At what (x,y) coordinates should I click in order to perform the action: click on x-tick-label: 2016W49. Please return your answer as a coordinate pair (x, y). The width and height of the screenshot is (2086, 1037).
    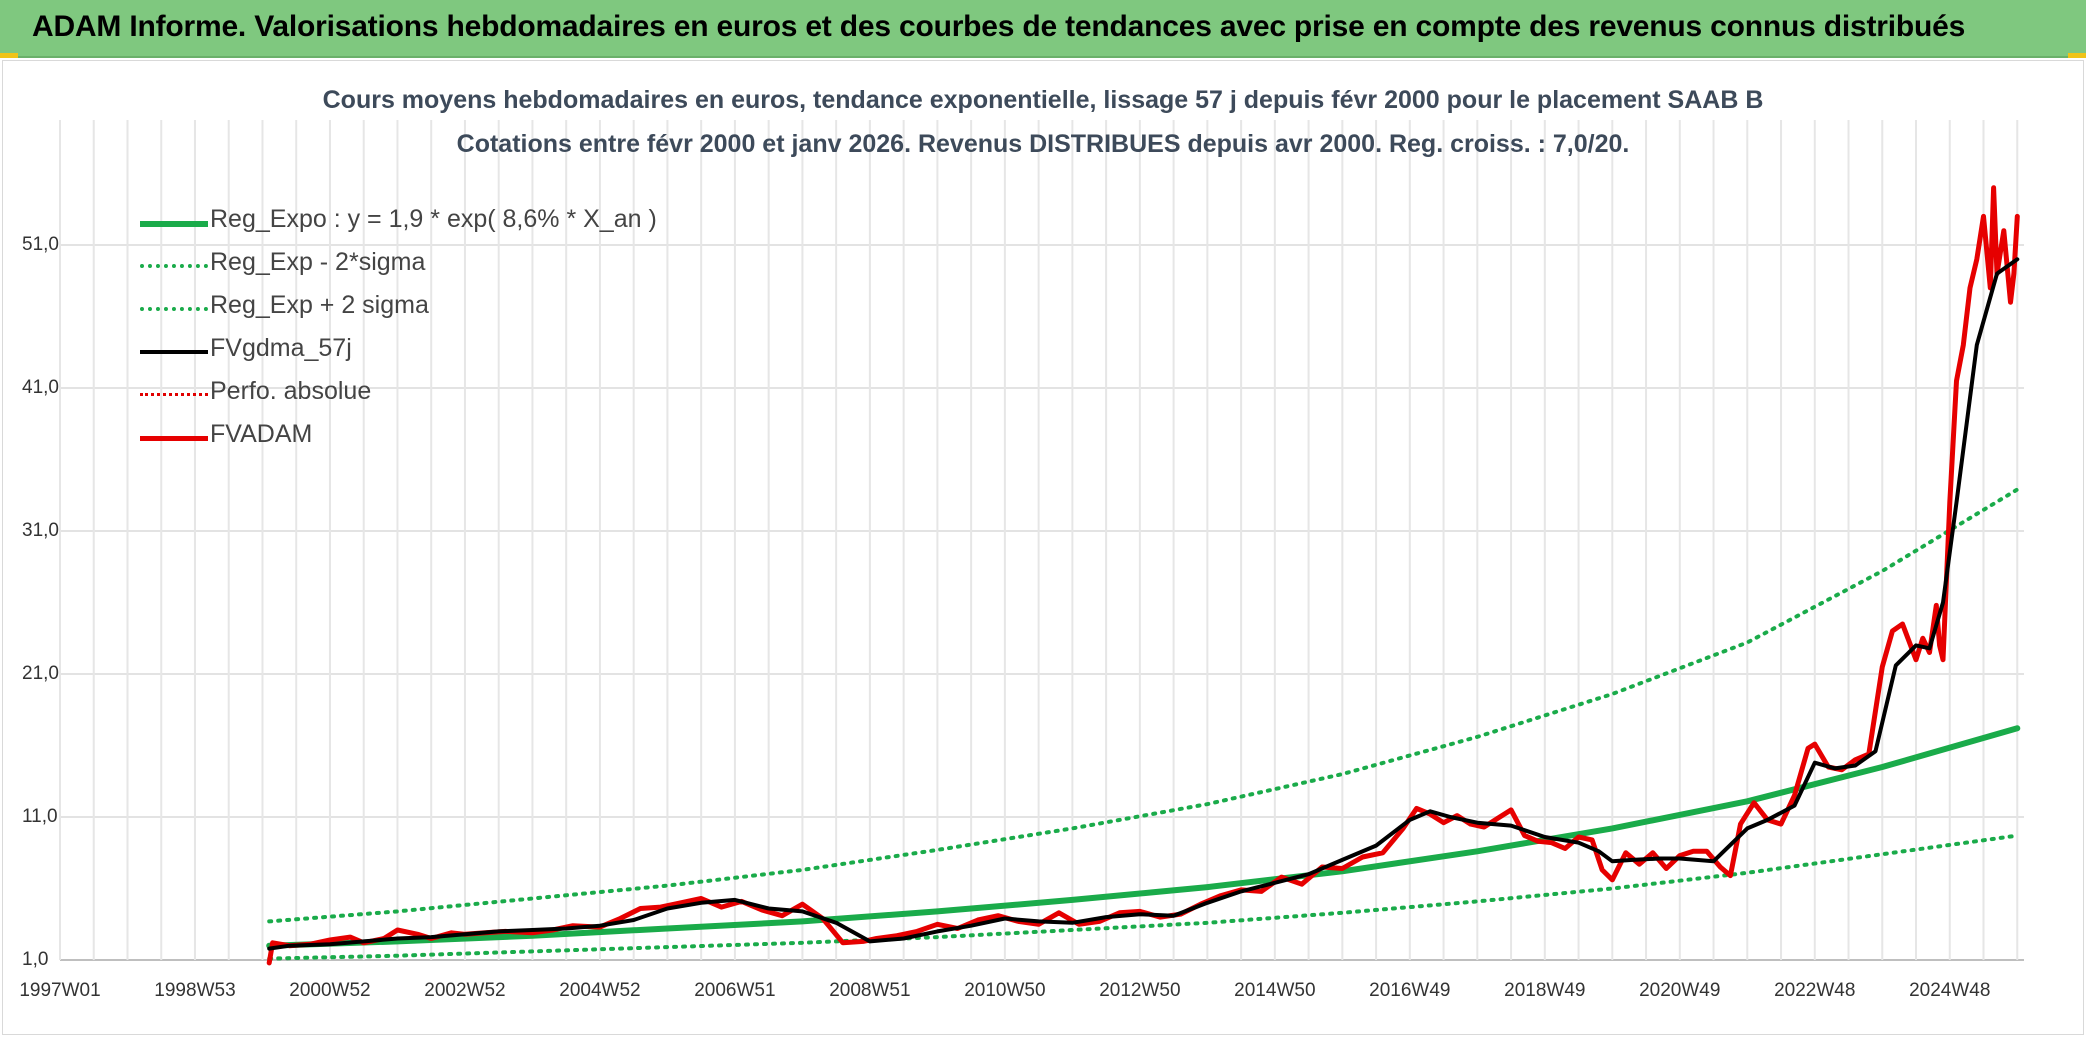
    Looking at the image, I should click on (1410, 990).